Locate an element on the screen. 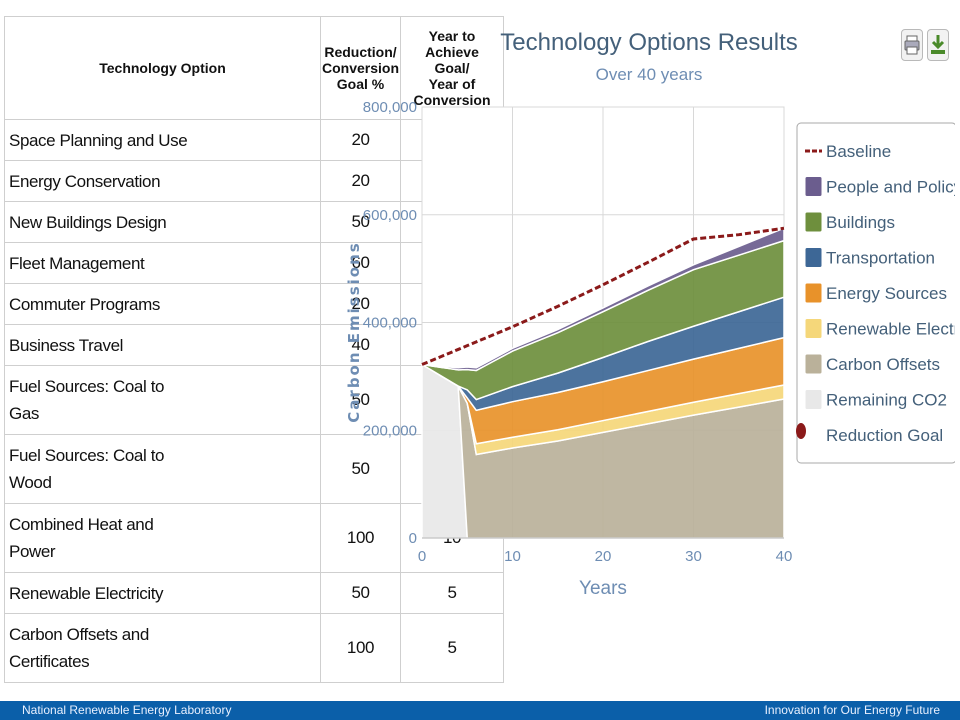 The image size is (960, 720). technology-option-line: New Buildings Design is located at coordinates (88, 222).